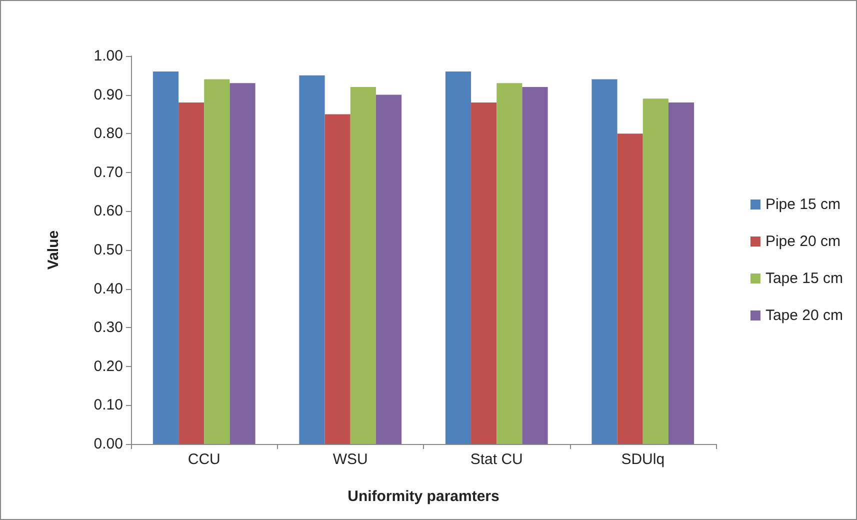 The height and width of the screenshot is (520, 857). What do you see at coordinates (53, 250) in the screenshot?
I see `y-axis-title: Value` at bounding box center [53, 250].